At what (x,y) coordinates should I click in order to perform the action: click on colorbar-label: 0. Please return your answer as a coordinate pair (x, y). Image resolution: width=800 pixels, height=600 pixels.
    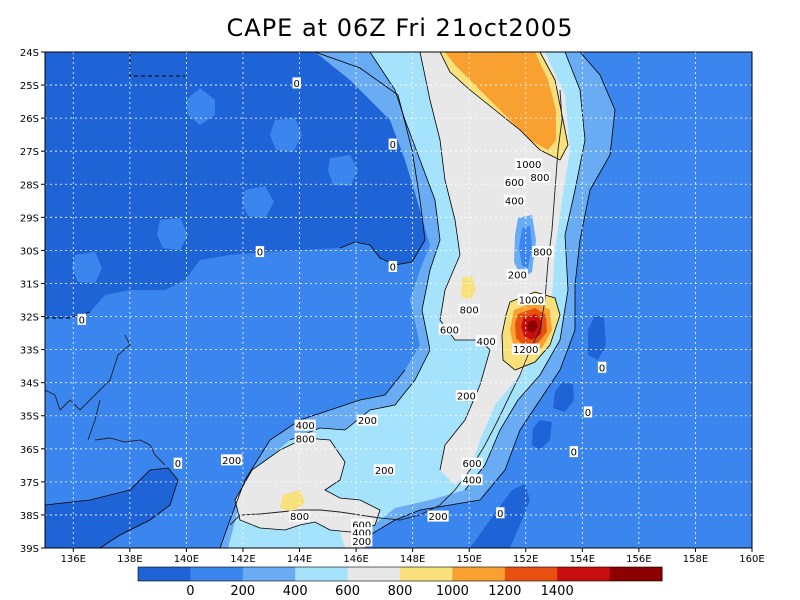
    Looking at the image, I should click on (190, 591).